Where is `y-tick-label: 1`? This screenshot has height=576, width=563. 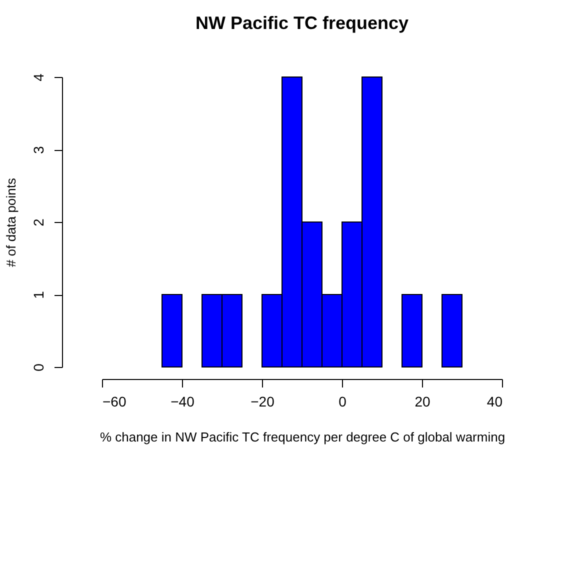
y-tick-label: 1 is located at coordinates (38, 294).